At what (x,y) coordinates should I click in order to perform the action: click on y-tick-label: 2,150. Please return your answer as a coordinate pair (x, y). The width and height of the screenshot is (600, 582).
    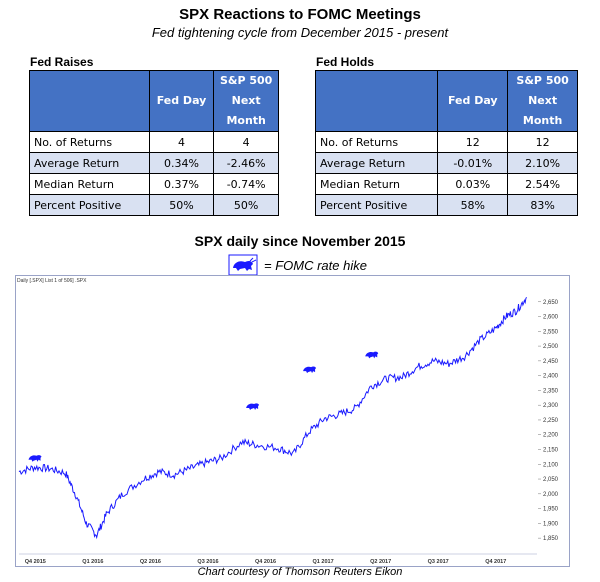
    Looking at the image, I should click on (551, 451).